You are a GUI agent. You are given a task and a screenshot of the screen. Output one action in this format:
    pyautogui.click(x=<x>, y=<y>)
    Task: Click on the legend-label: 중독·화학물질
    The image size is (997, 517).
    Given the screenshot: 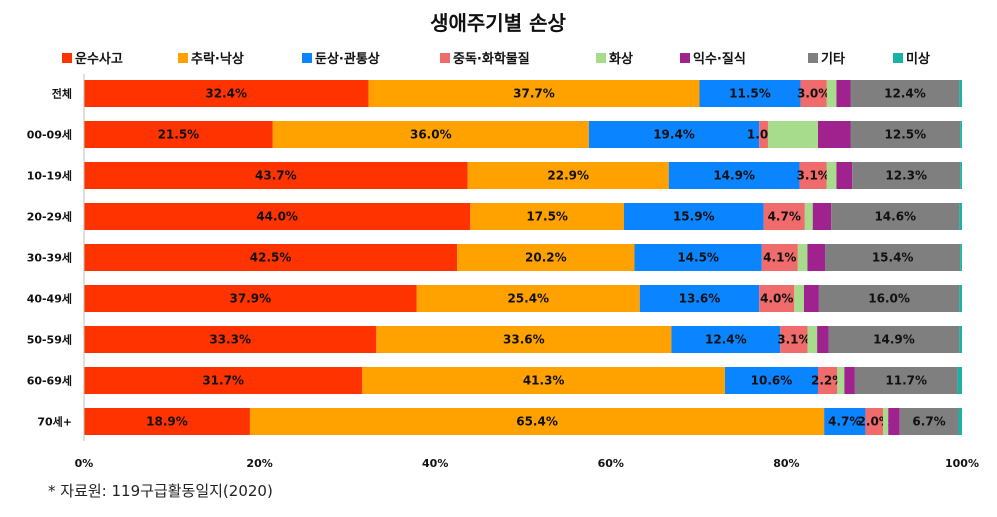 What is the action you would take?
    pyautogui.click(x=491, y=59)
    